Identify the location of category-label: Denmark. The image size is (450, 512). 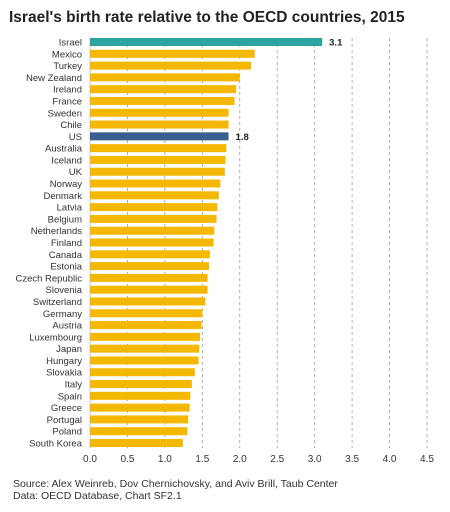
(62, 196).